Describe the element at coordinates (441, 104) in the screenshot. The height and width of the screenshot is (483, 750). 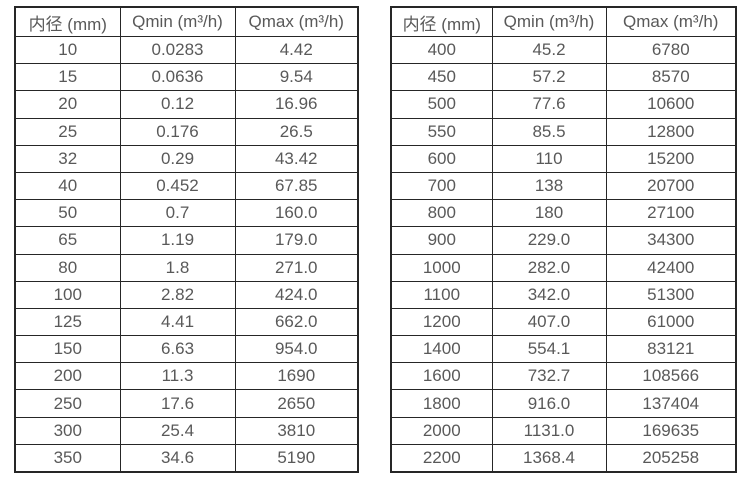
I see `table-cell: 500` at that location.